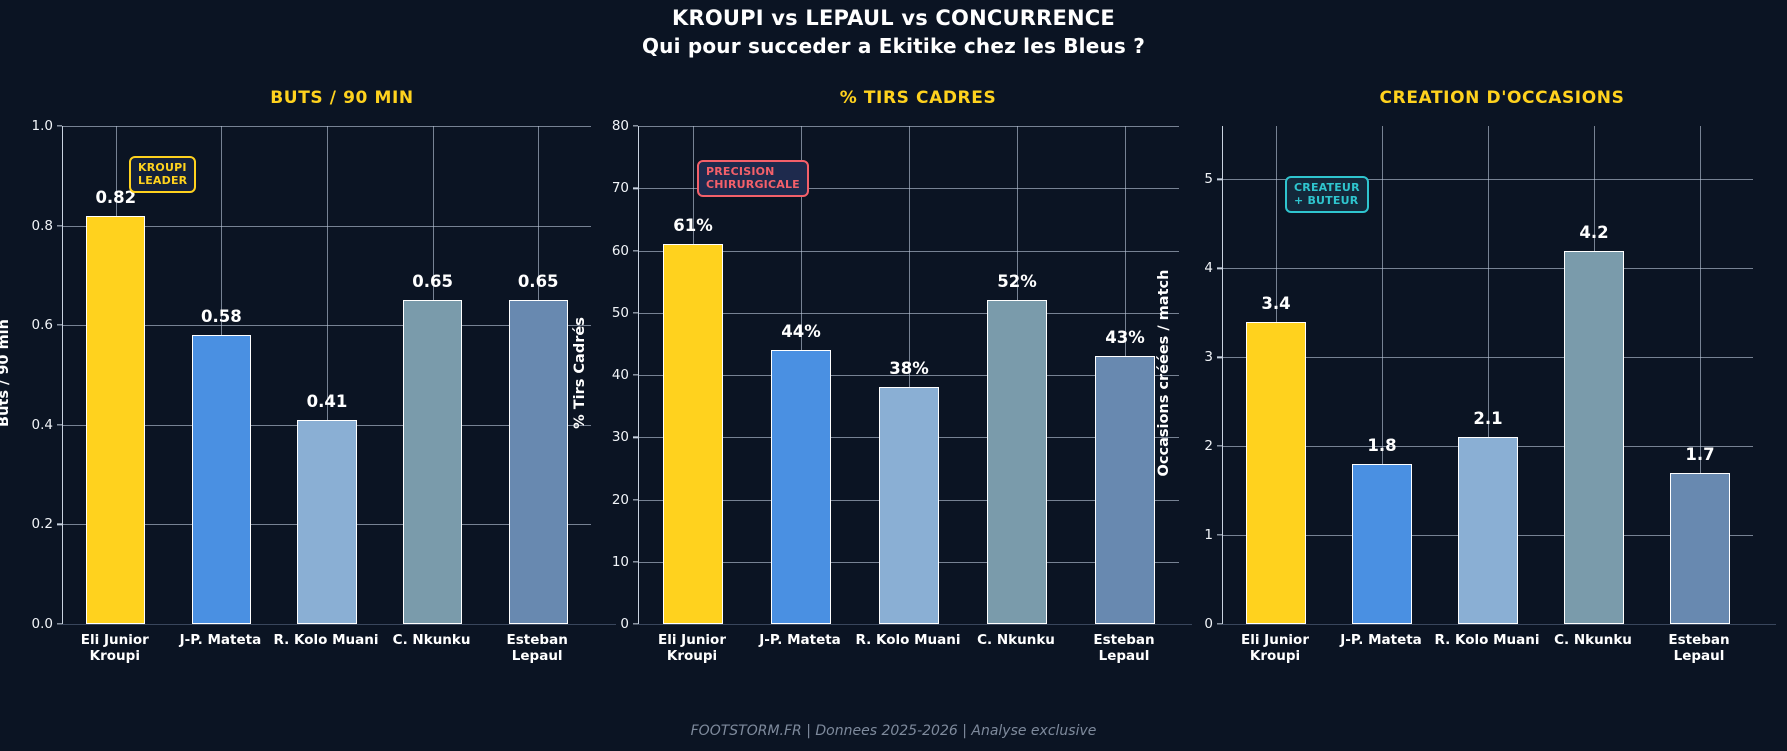 The width and height of the screenshot is (1787, 751). What do you see at coordinates (47, 524) in the screenshot?
I see `y-axis-tick-label: 0.2` at bounding box center [47, 524].